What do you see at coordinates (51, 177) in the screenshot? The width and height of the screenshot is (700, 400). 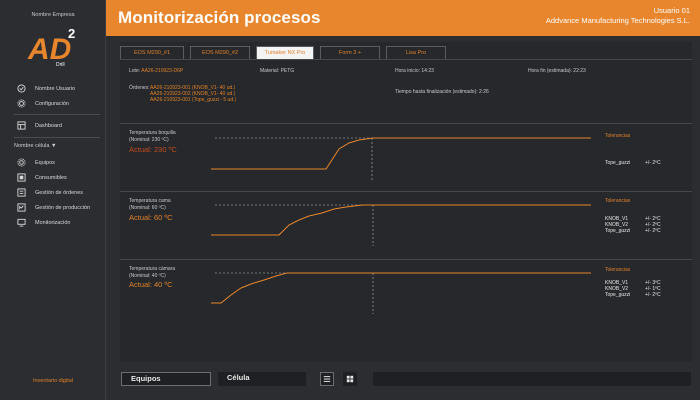 I see `sidebar-item-label: Consumibles` at bounding box center [51, 177].